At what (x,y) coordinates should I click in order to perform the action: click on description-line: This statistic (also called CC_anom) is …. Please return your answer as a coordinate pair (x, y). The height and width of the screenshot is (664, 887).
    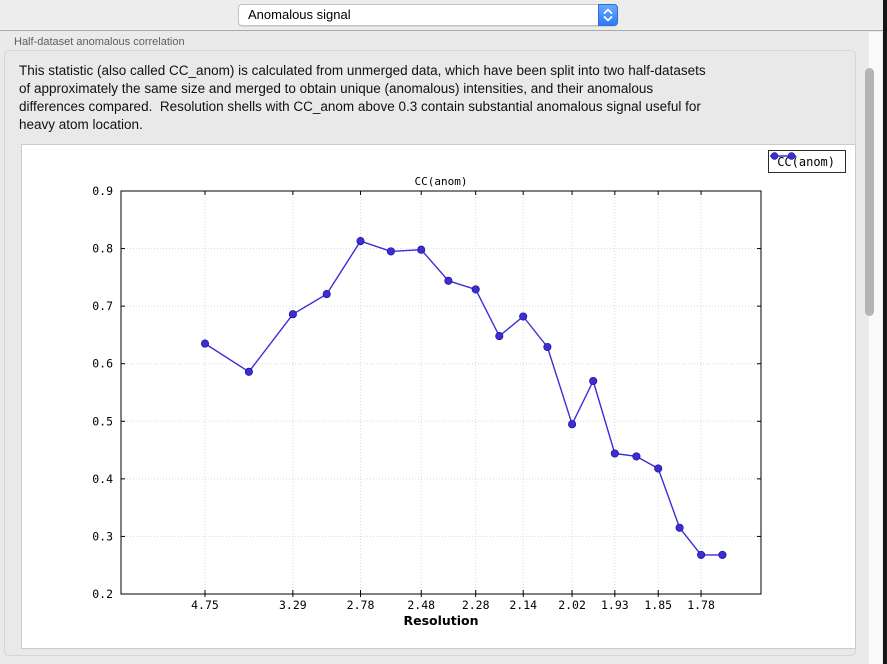
    Looking at the image, I should click on (362, 70).